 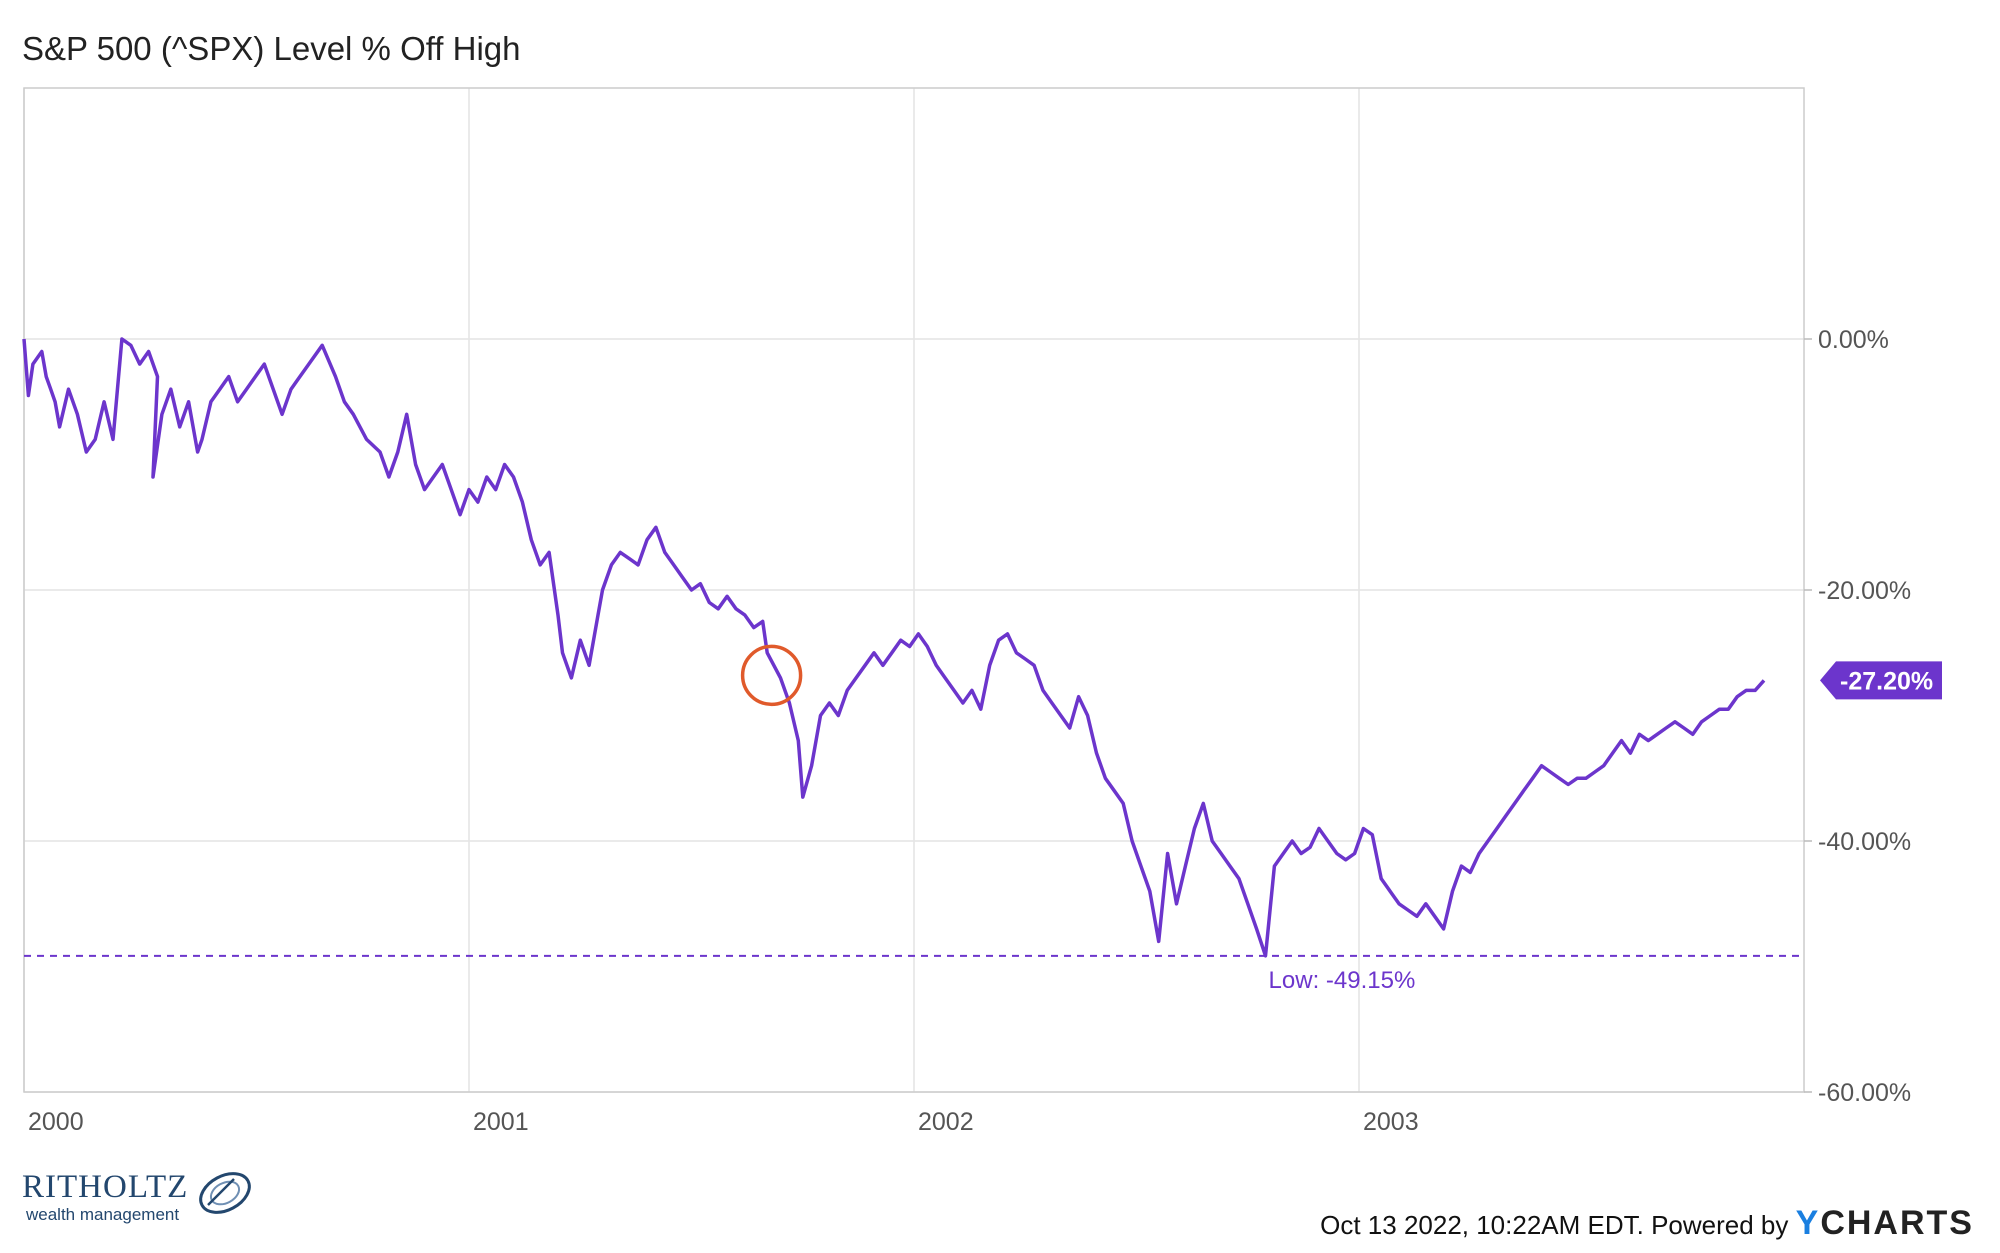 What do you see at coordinates (723, 1122) in the screenshot?
I see `x-axis-ticks: 2000 2001 2002 2003` at bounding box center [723, 1122].